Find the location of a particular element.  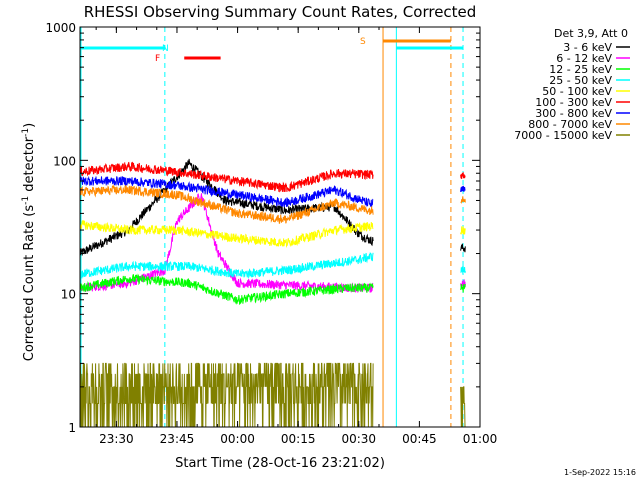

x-tick-label: 00:15 is located at coordinates (298, 439).